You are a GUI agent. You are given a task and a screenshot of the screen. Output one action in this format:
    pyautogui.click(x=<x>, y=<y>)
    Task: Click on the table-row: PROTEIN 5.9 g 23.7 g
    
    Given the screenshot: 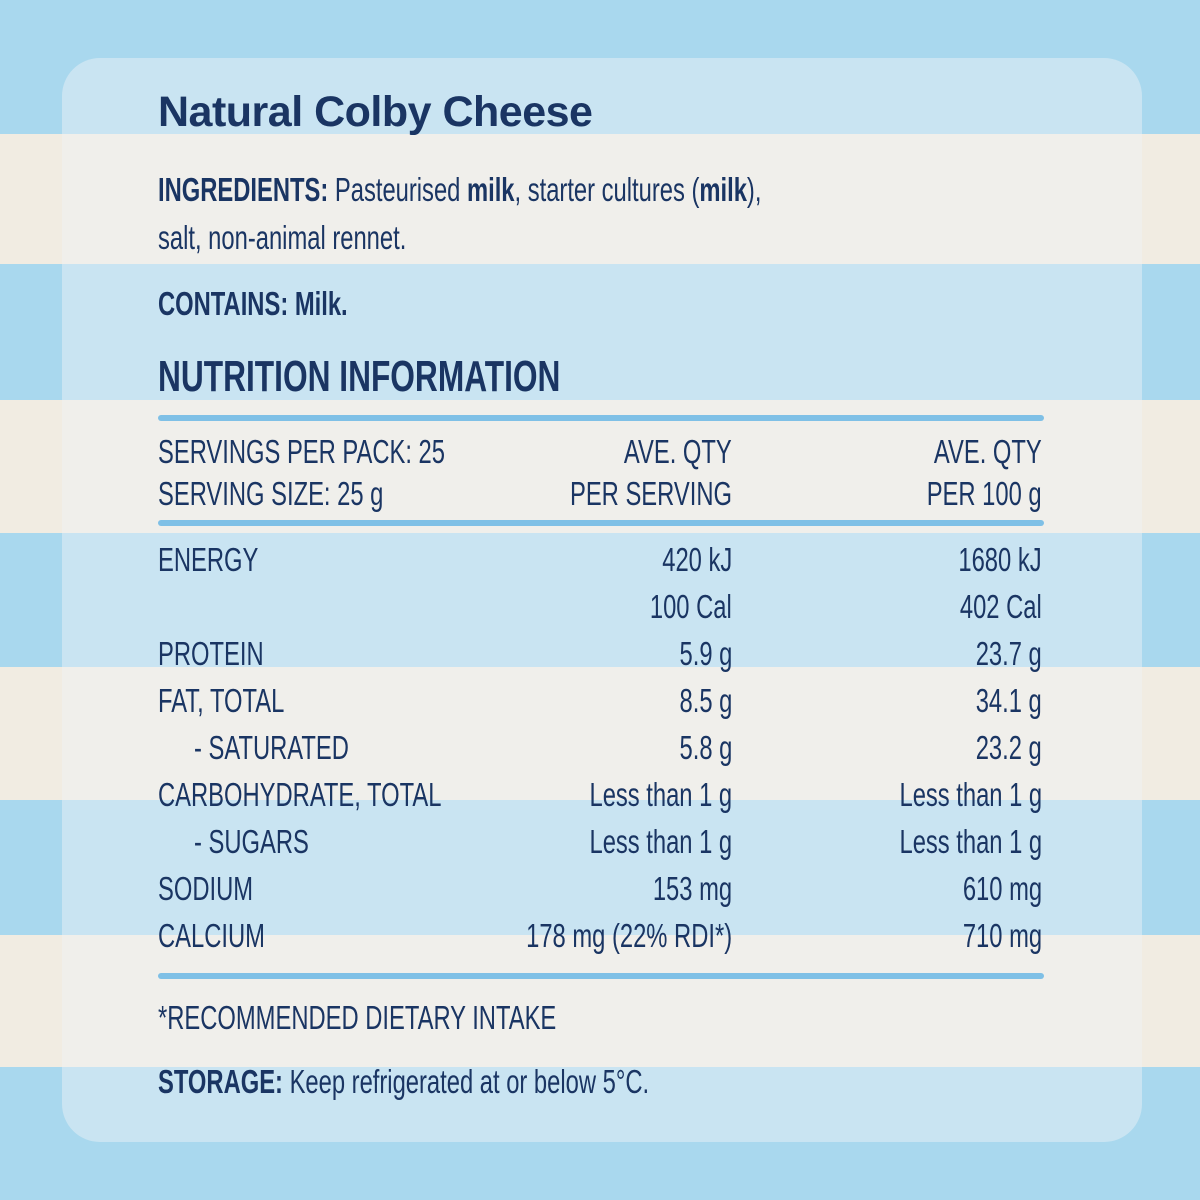 What is the action you would take?
    pyautogui.click(x=601, y=658)
    